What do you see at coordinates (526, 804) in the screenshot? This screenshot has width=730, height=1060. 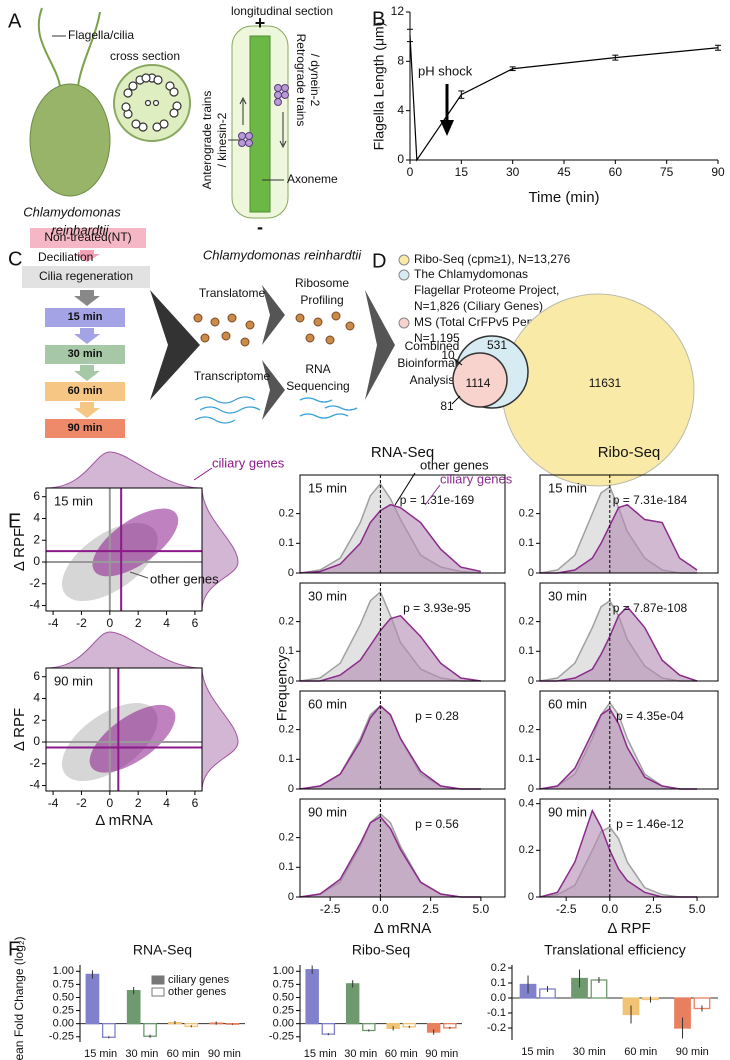 I see `y-tick-label: 0.4` at bounding box center [526, 804].